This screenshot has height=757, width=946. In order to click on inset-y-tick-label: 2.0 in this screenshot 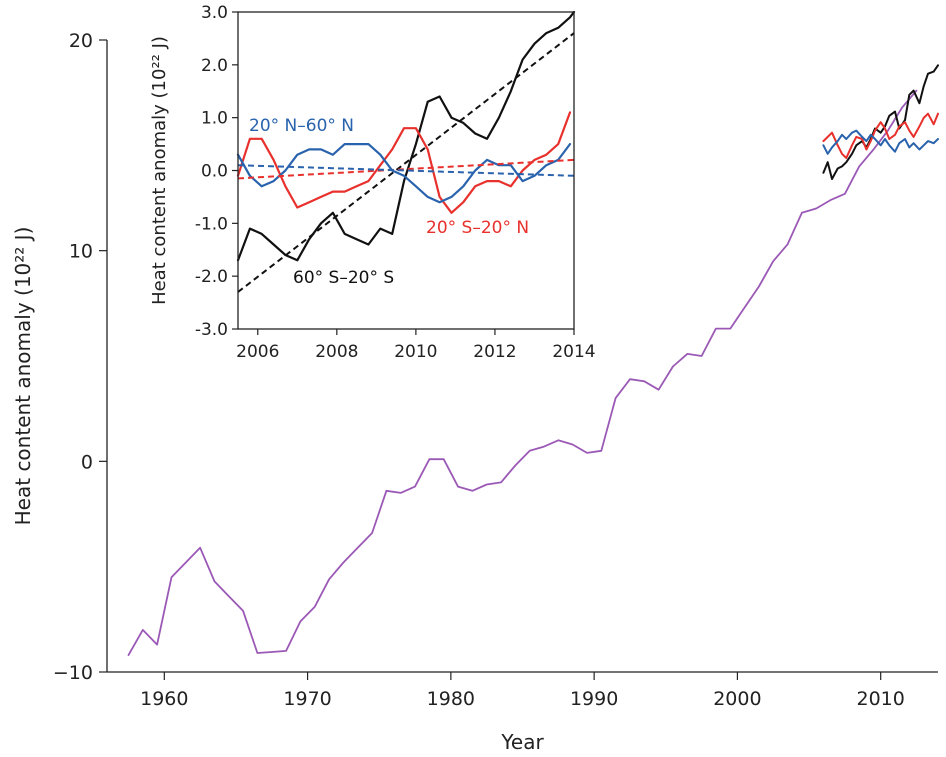, I will do `click(214, 66)`.